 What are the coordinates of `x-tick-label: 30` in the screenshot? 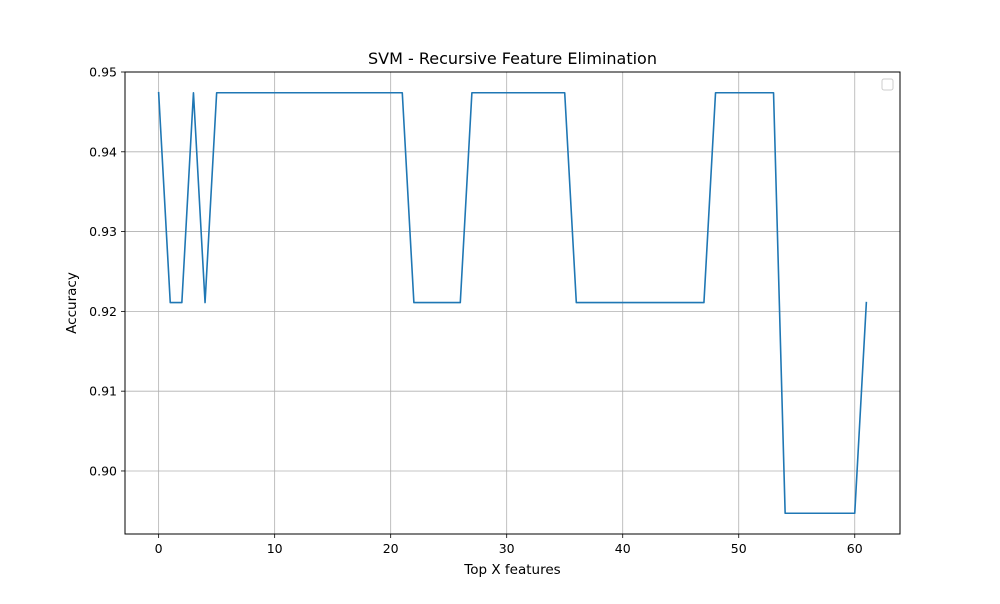 It's located at (507, 548).